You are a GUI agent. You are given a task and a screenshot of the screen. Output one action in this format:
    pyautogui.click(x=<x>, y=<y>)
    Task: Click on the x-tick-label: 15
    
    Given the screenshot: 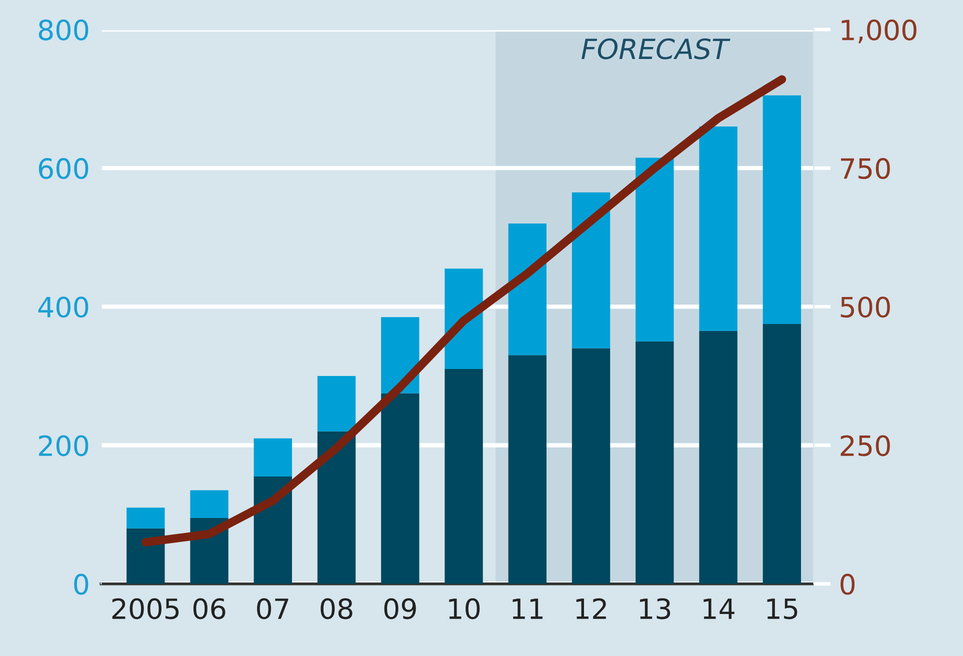 What is the action you would take?
    pyautogui.click(x=782, y=609)
    